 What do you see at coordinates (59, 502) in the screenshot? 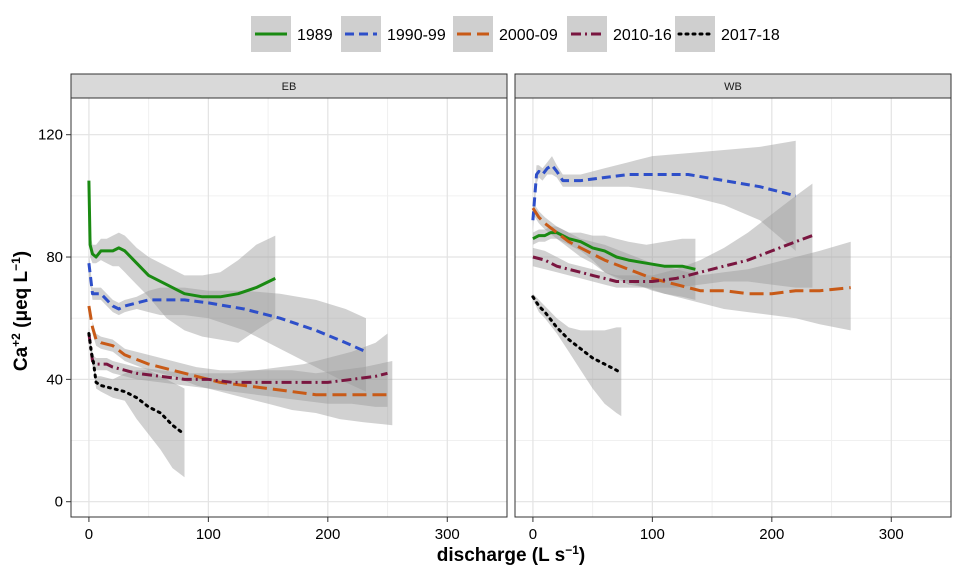
I see `y-tick-label: 0` at bounding box center [59, 502].